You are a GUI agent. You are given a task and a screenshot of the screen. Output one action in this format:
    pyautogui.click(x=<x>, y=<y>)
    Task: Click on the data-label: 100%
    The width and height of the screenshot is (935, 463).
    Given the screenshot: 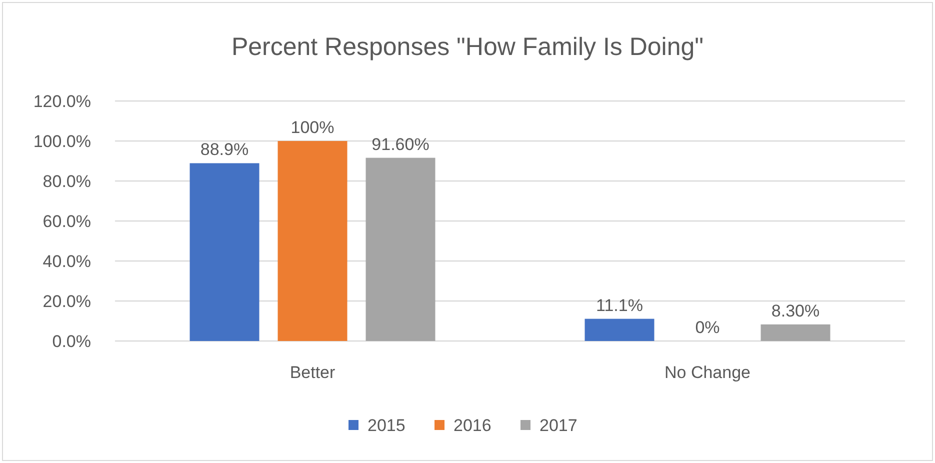 What is the action you would take?
    pyautogui.click(x=312, y=127)
    